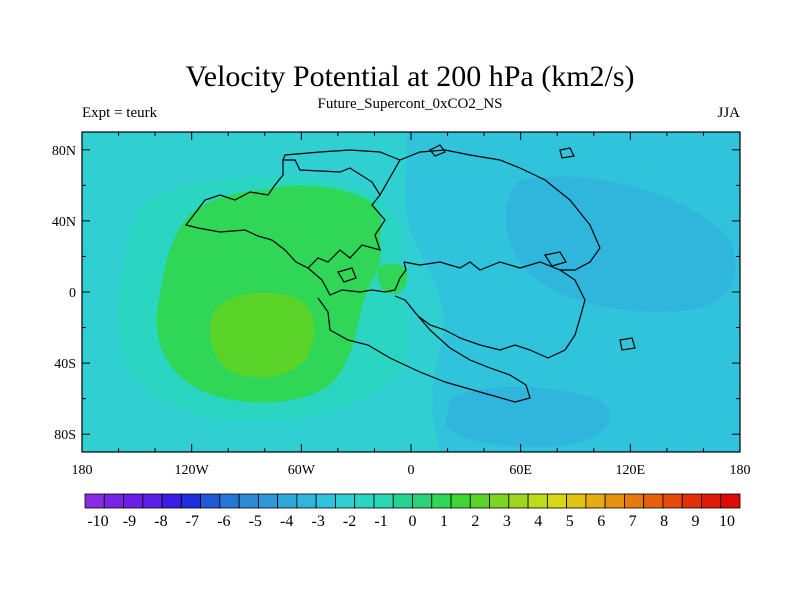 This screenshot has height=600, width=800. I want to click on y-tick-label: 80N, so click(64, 151).